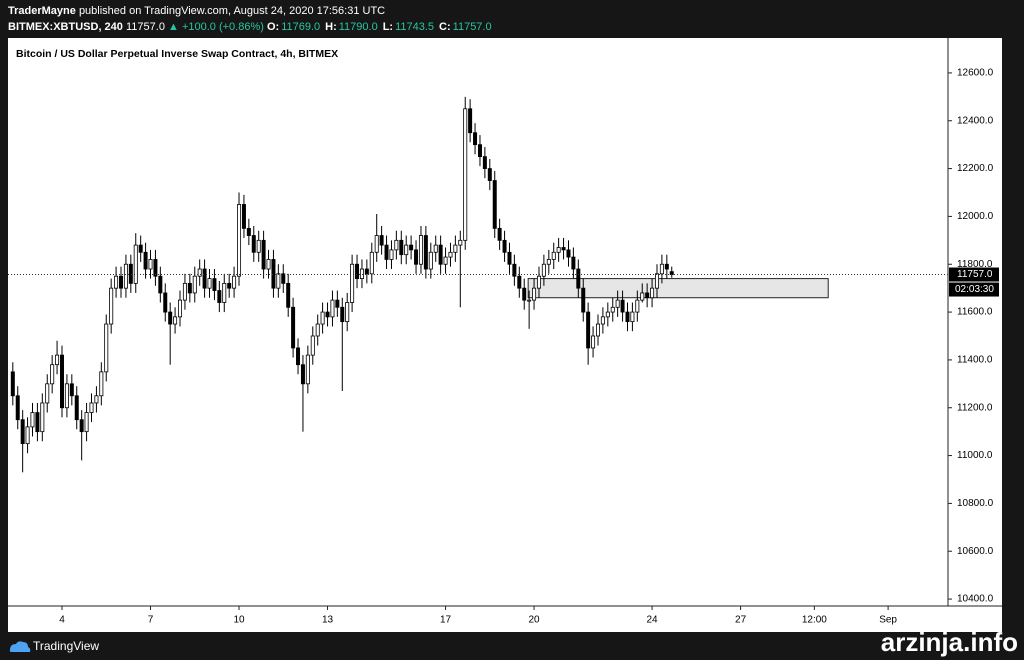 The image size is (1024, 660). I want to click on ohlc-value: 11743.5, so click(415, 27).